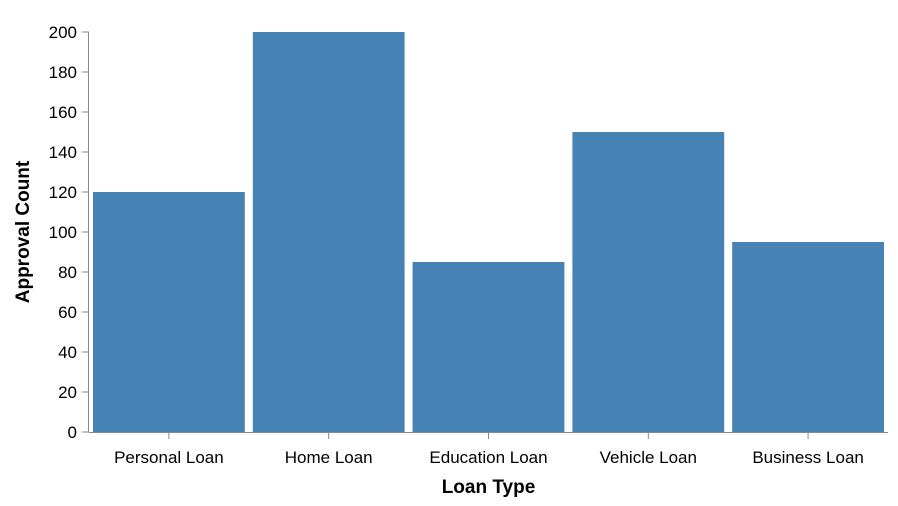 This screenshot has height=506, width=898. What do you see at coordinates (488, 347) in the screenshot?
I see `bar-education-loan` at bounding box center [488, 347].